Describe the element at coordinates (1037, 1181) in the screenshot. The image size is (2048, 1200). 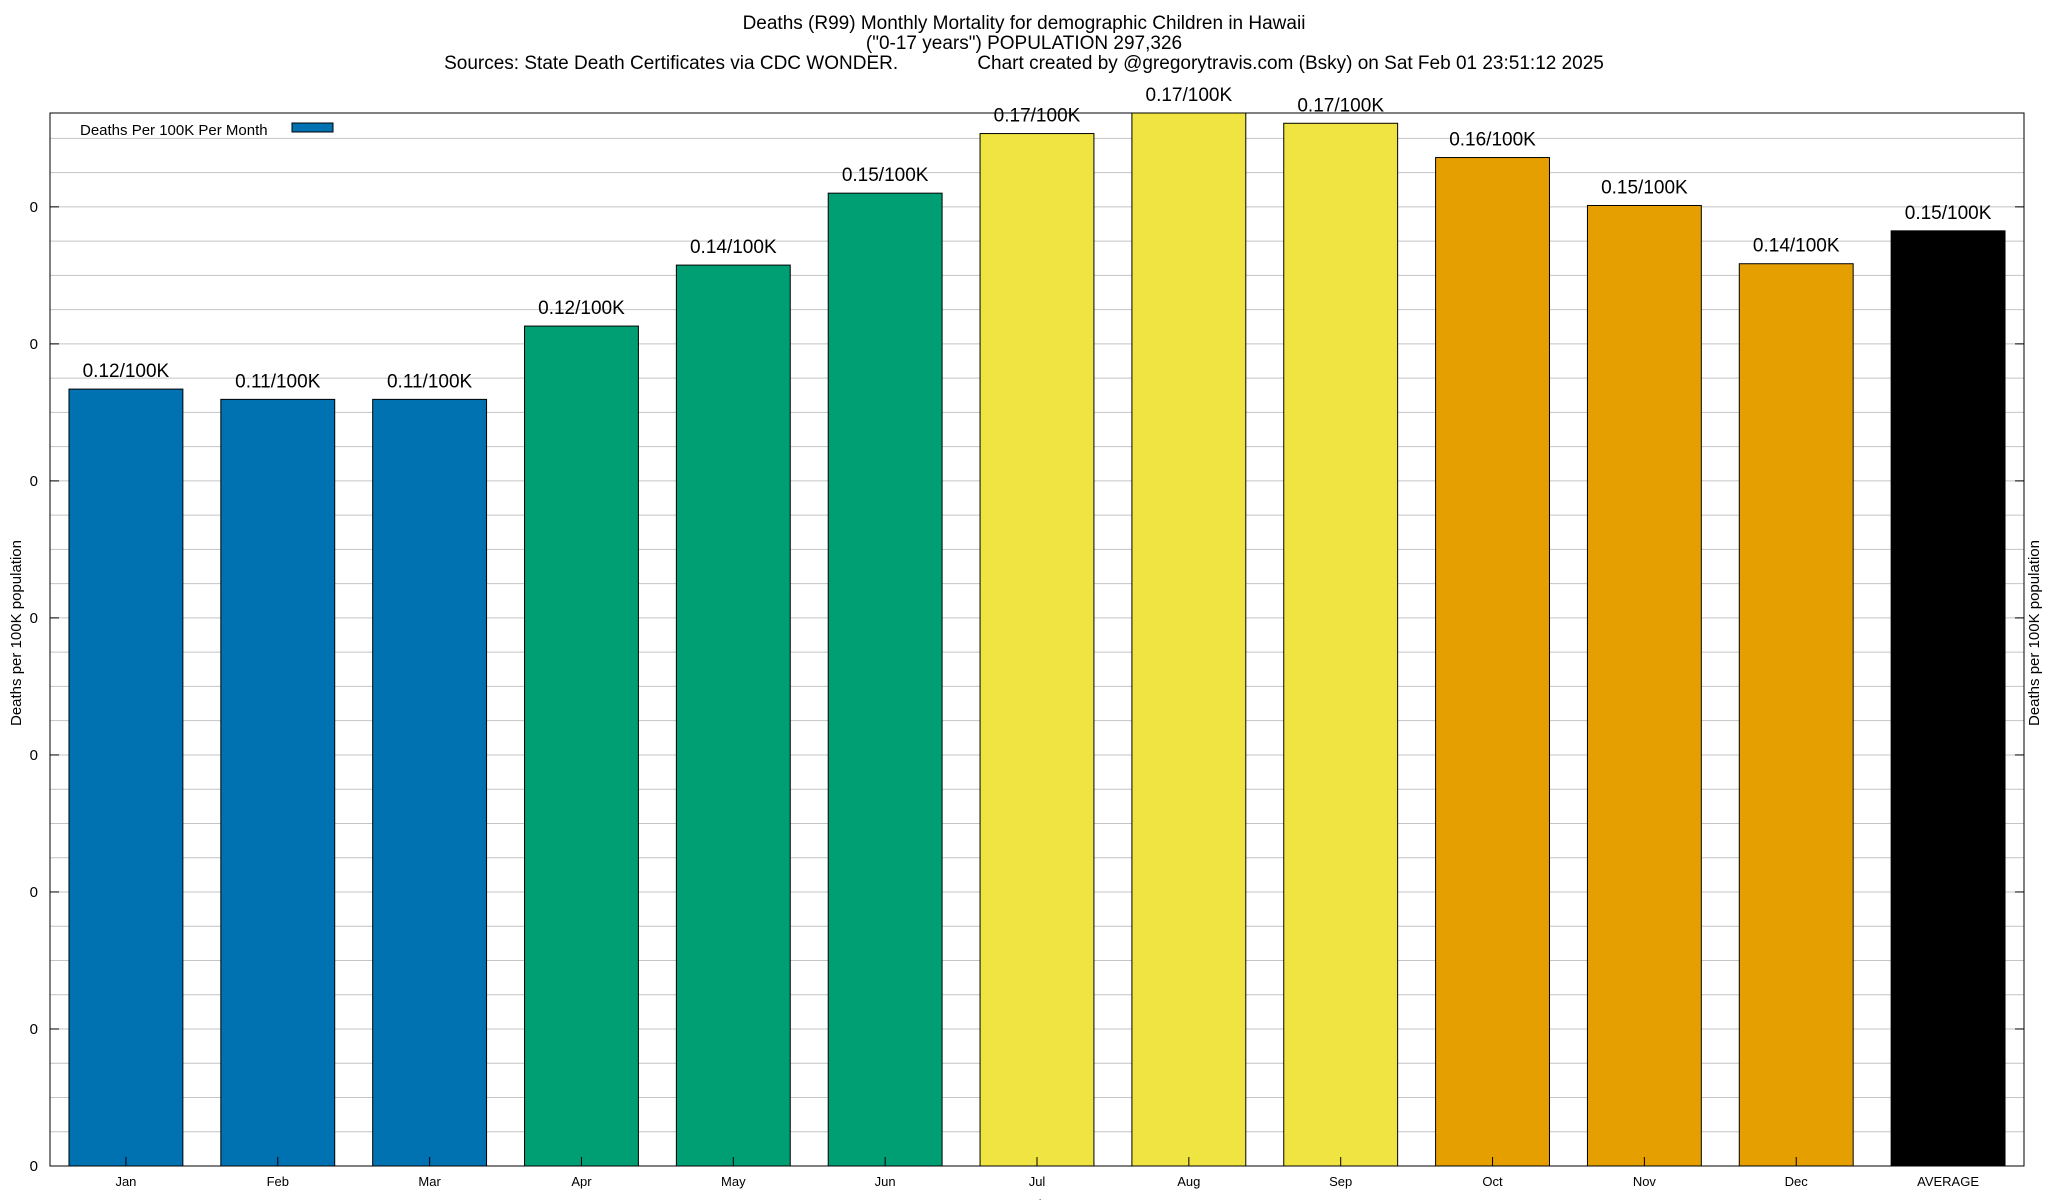
I see `x-tick-label: Jul` at that location.